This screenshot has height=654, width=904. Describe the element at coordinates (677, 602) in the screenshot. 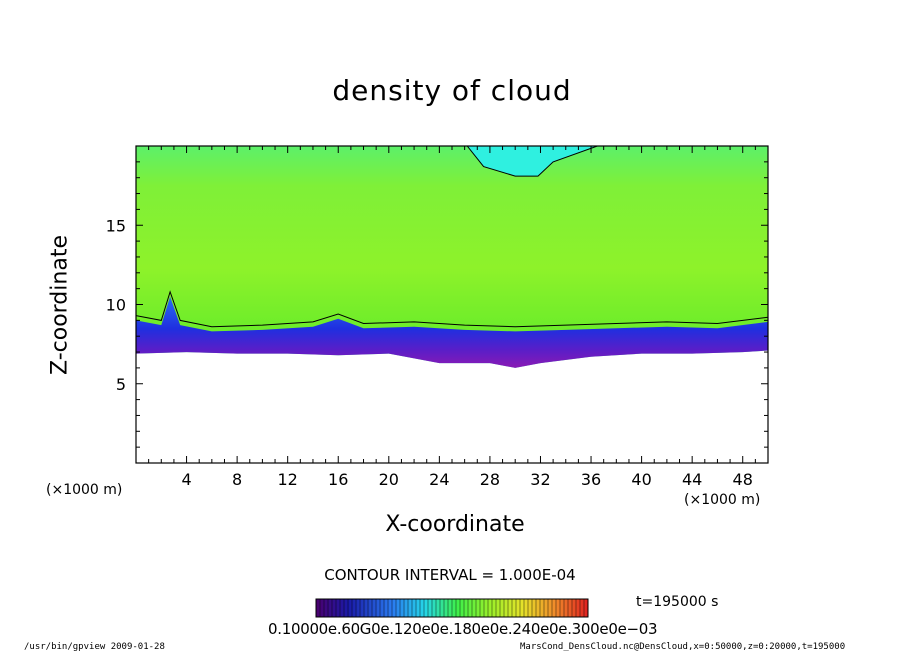

I see `time-label: t=195000 s` at that location.